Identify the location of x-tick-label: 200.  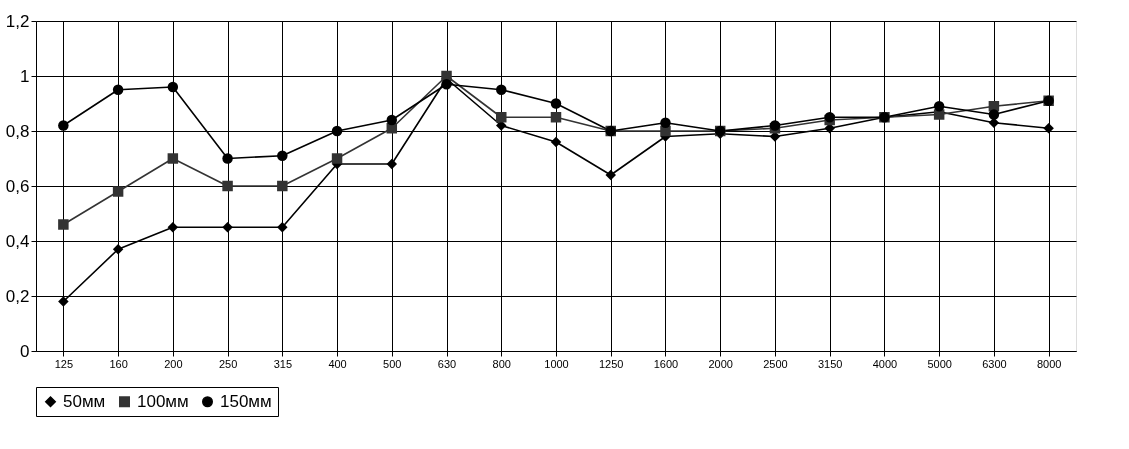
(173, 363).